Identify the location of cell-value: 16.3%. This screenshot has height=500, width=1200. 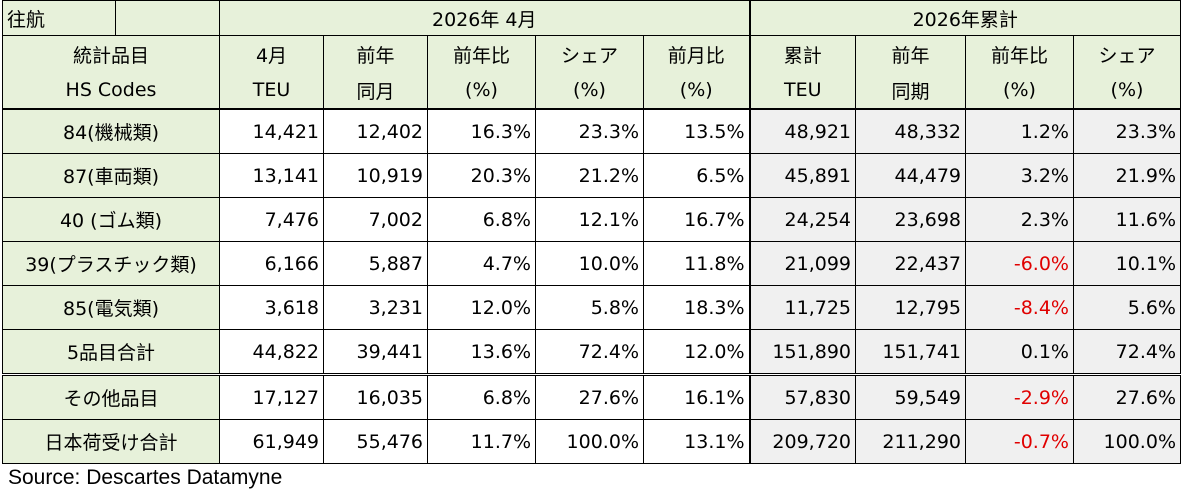
(481, 131).